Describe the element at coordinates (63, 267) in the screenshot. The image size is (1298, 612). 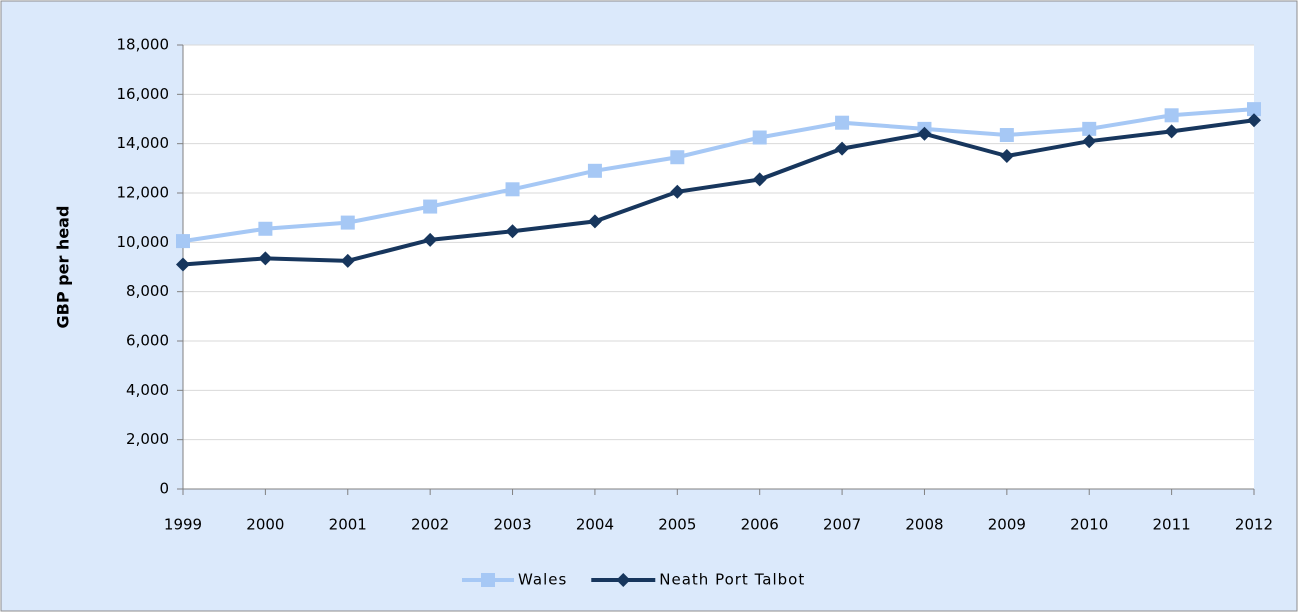
I see `y-axis-label: GBP per head` at that location.